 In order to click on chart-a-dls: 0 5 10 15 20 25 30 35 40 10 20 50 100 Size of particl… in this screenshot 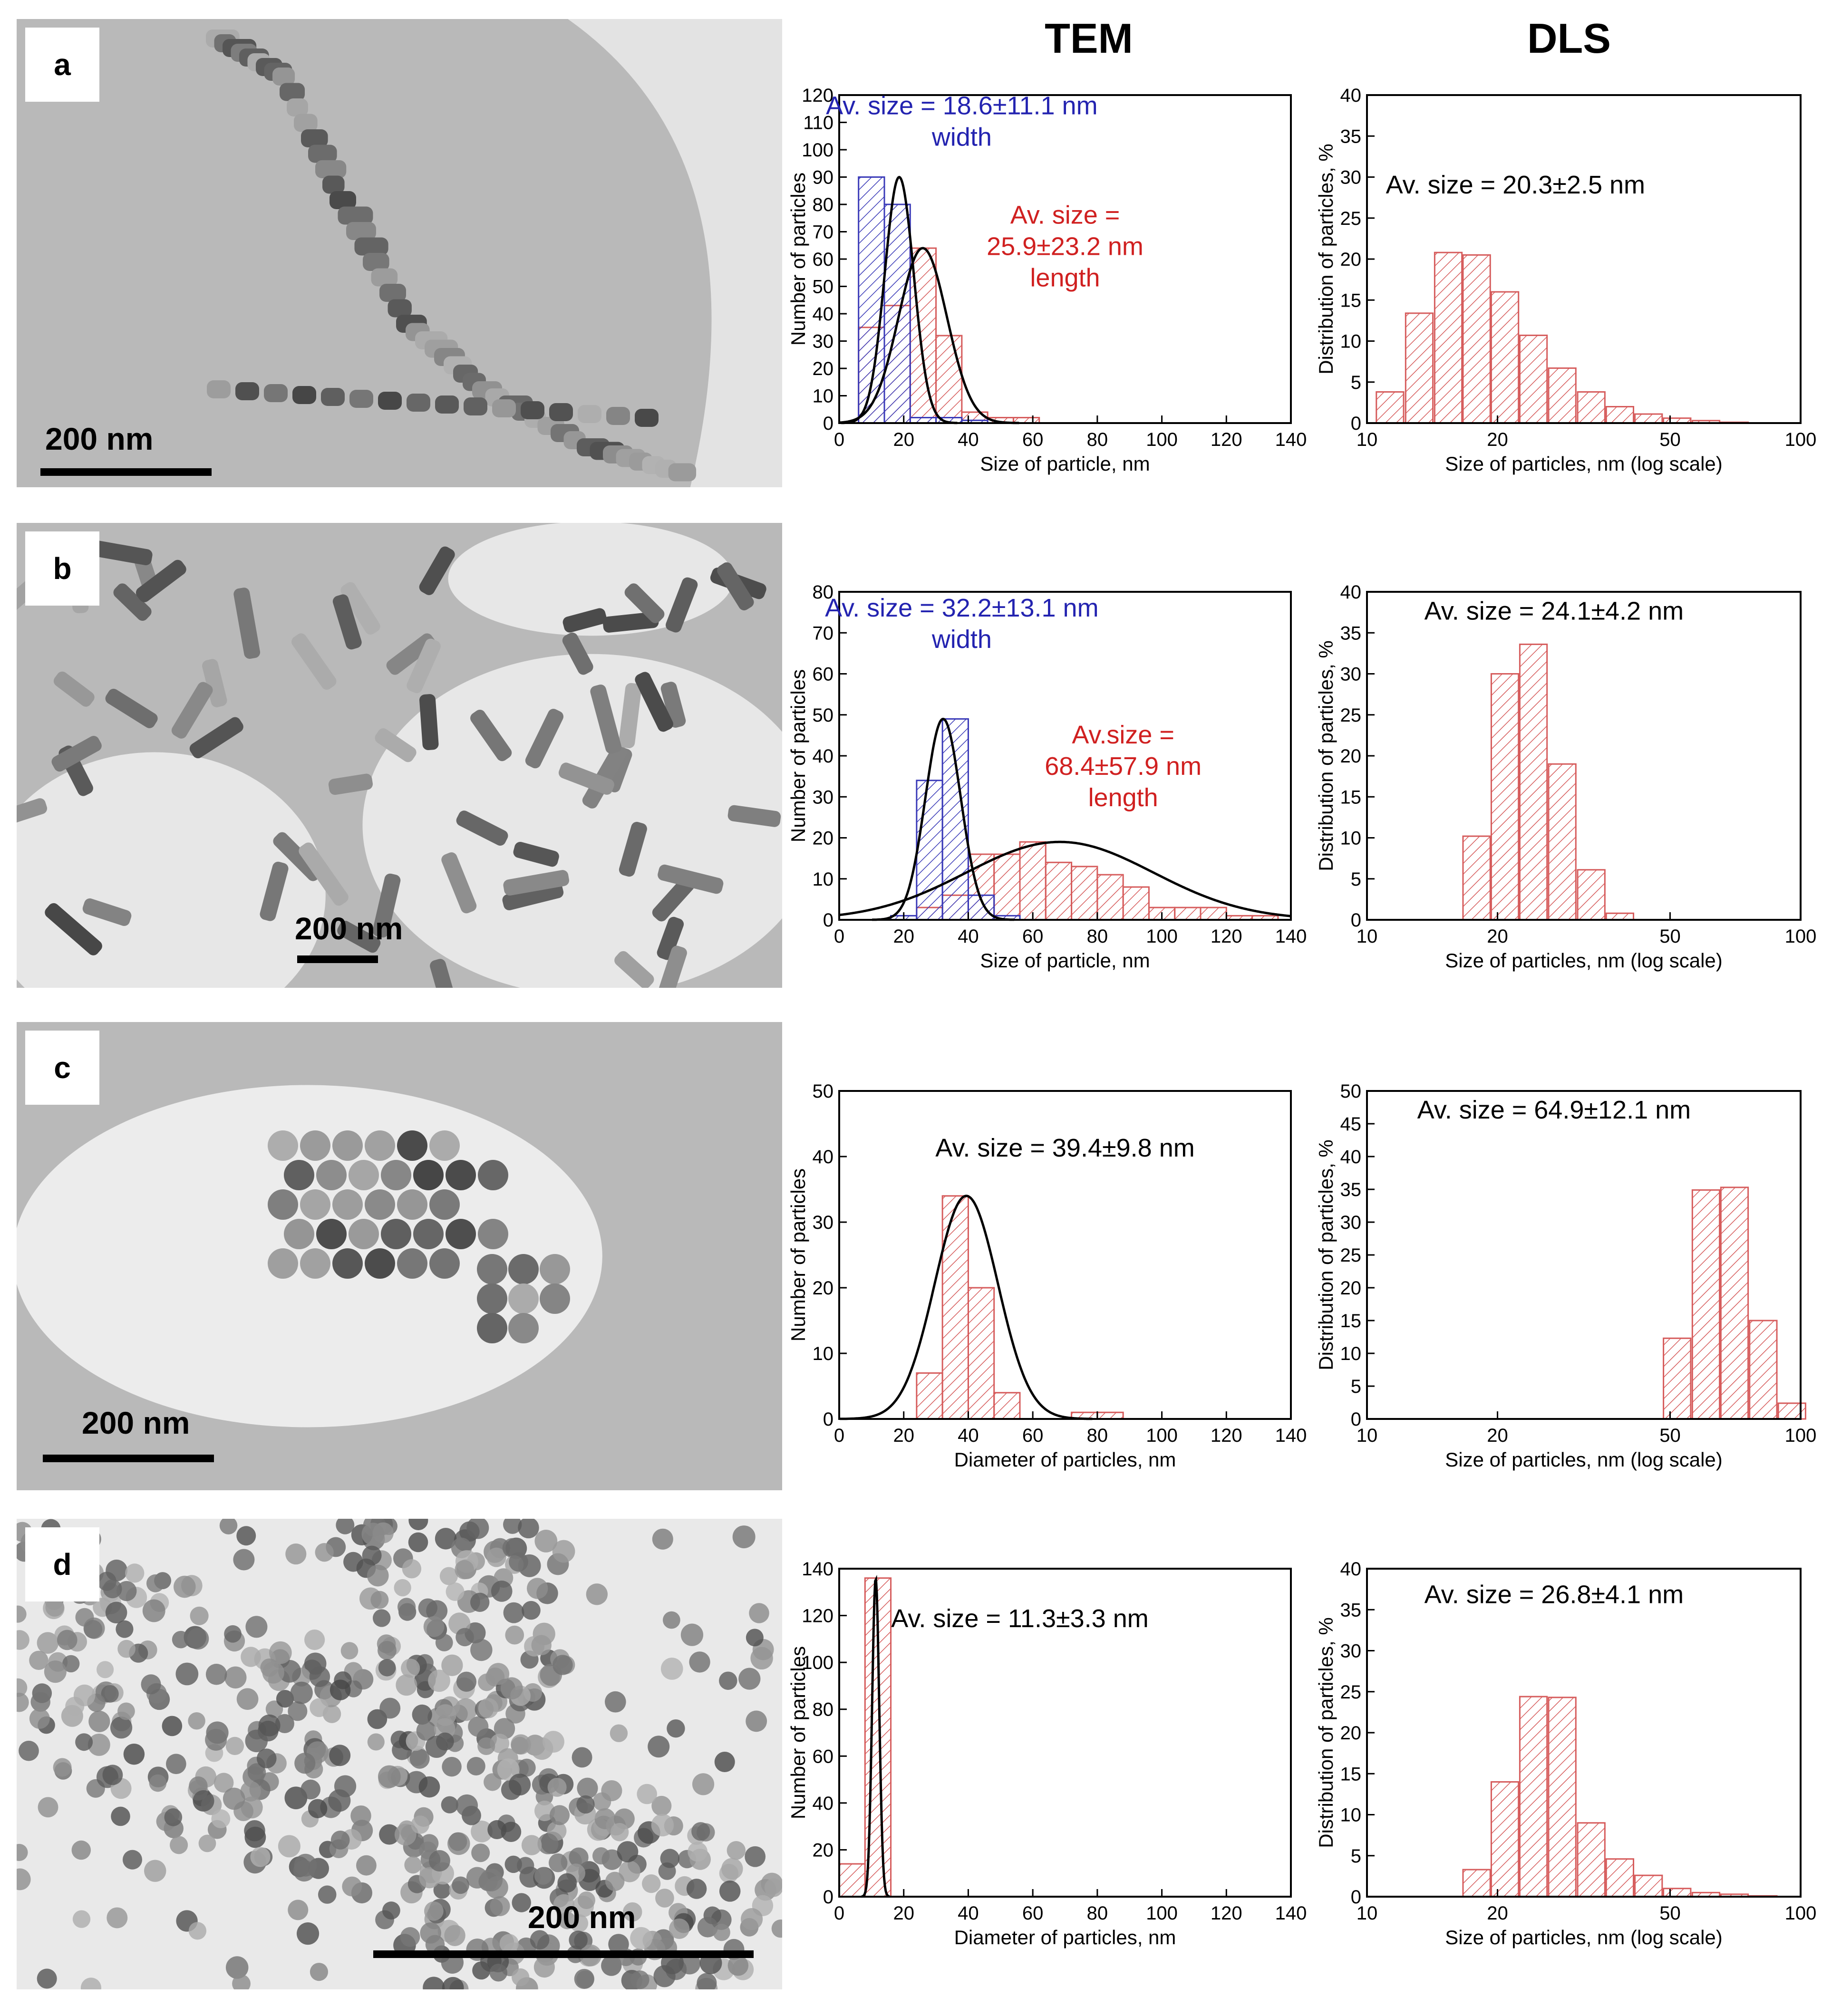, I will do `click(1566, 280)`.